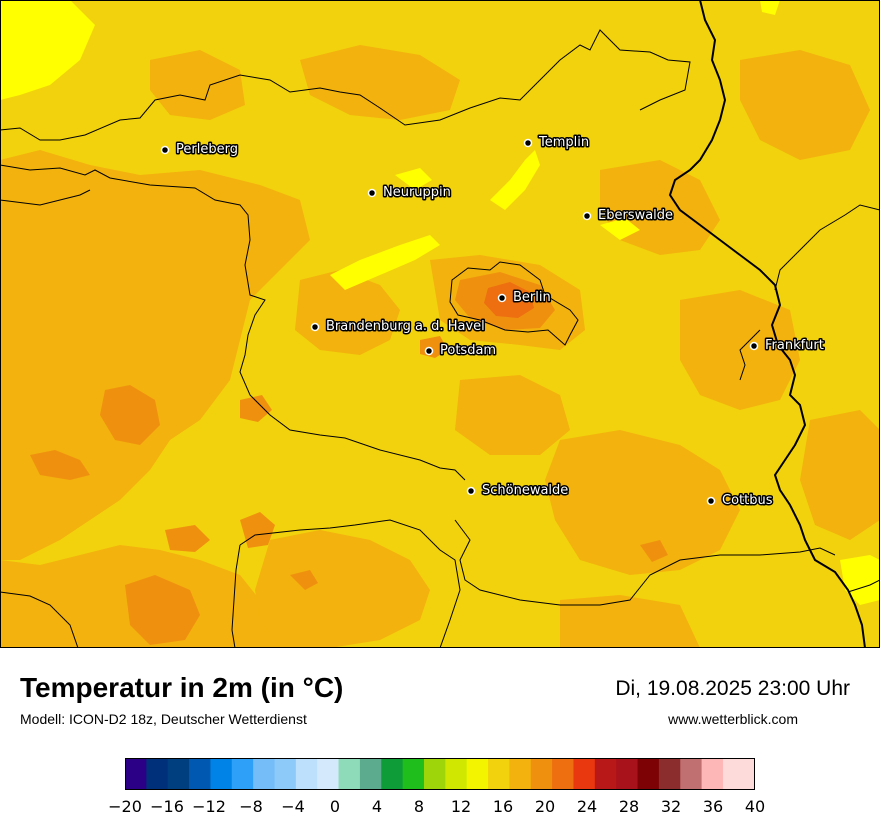 The height and width of the screenshot is (830, 880). I want to click on website-link: www.wetterblick.com, so click(733, 719).